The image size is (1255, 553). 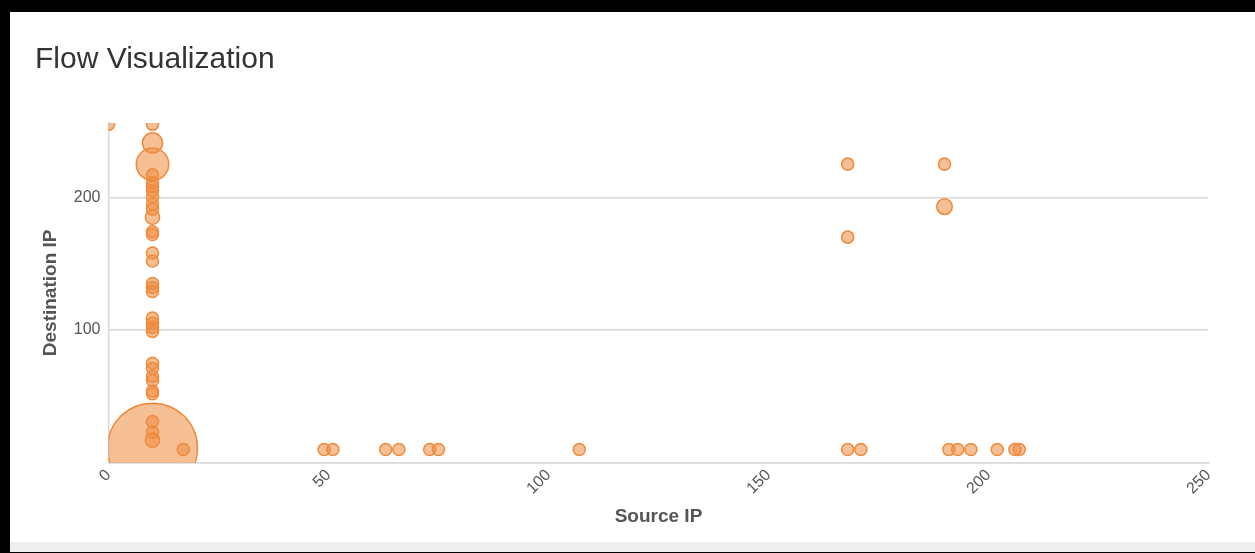 I want to click on x-tick-label: 50, so click(x=321, y=478).